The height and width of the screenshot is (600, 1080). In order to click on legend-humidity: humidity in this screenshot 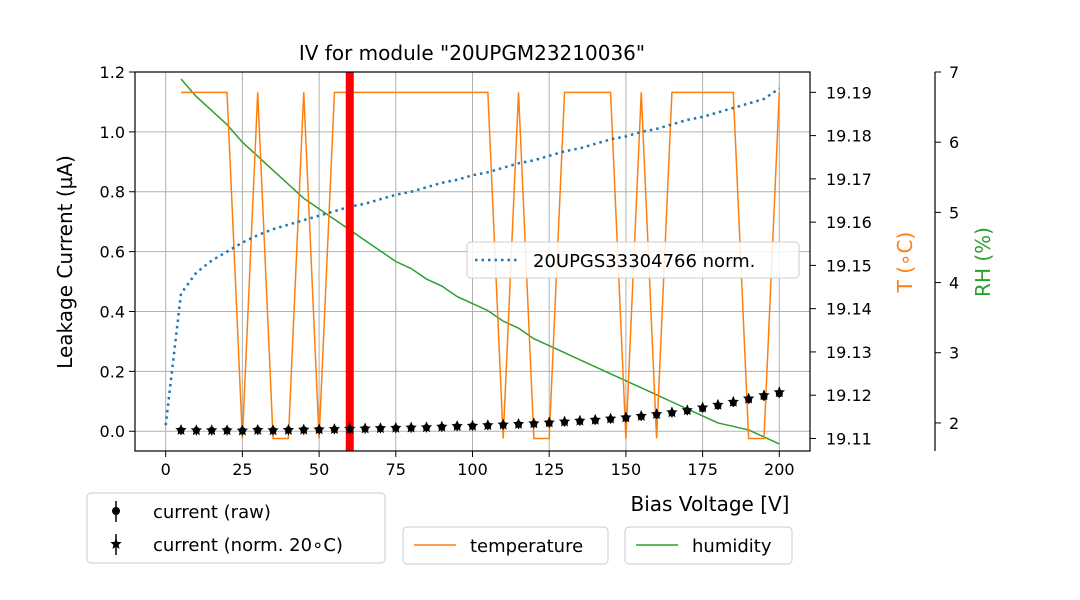, I will do `click(708, 545)`.